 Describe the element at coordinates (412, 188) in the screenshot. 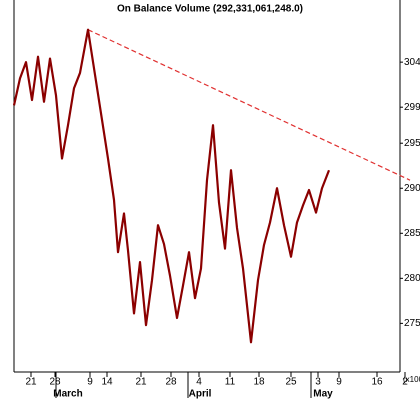

I see `y-tick-label: 290` at that location.